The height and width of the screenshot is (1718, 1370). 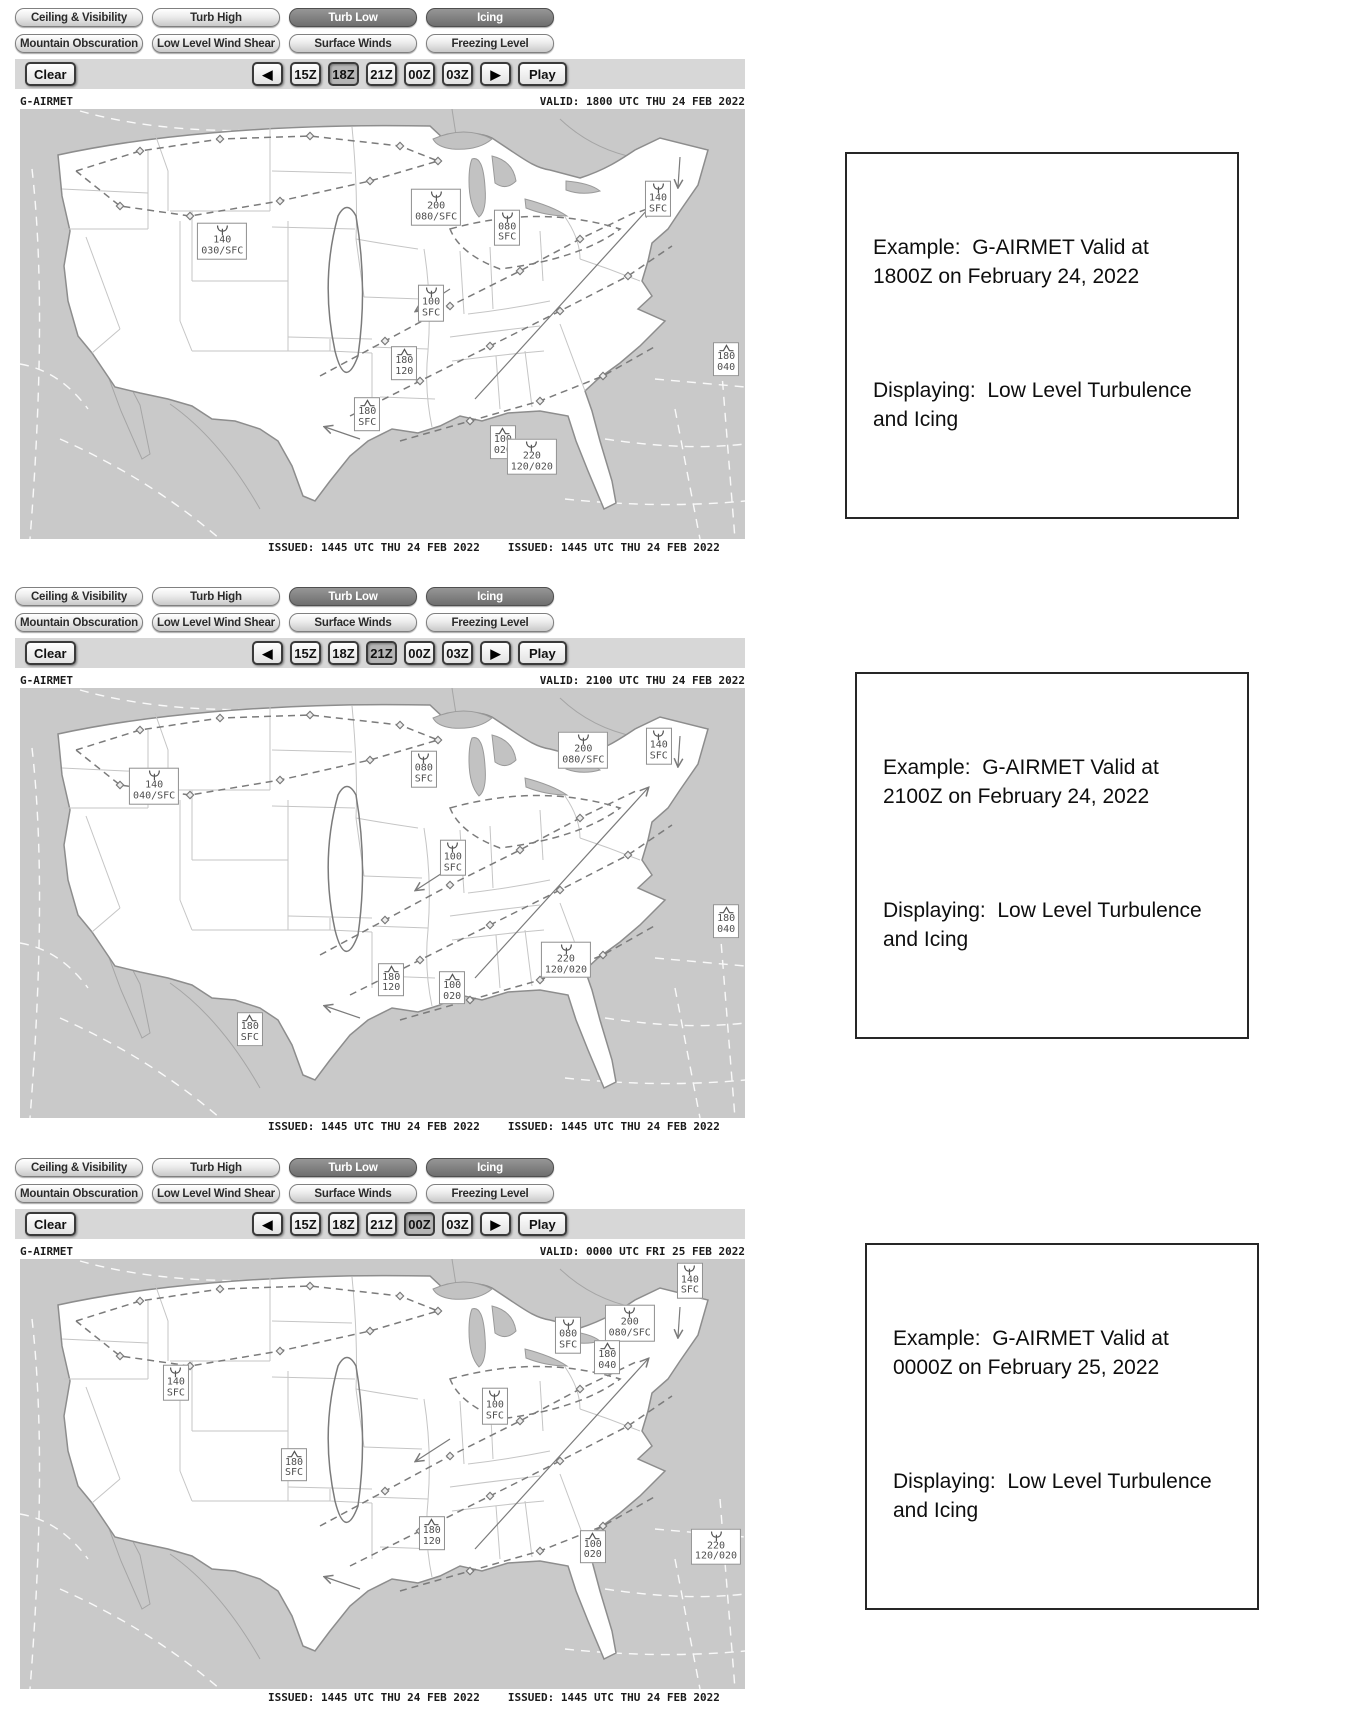 What do you see at coordinates (175, 1383) in the screenshot?
I see `turbulence-label: 140 SFC` at bounding box center [175, 1383].